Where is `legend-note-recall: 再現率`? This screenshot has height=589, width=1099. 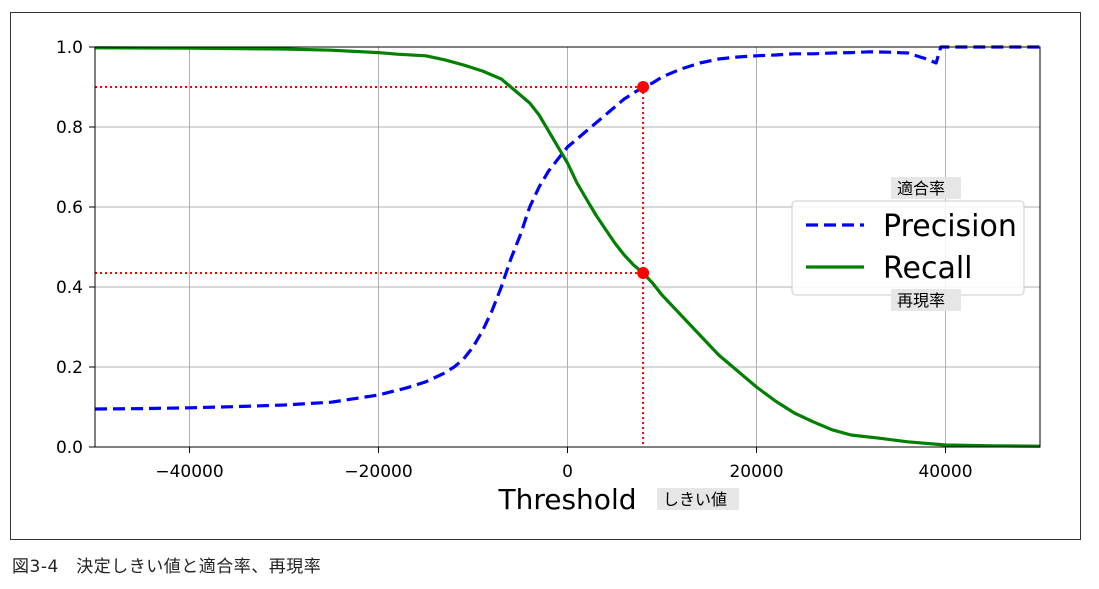
legend-note-recall: 再現率 is located at coordinates (926, 300).